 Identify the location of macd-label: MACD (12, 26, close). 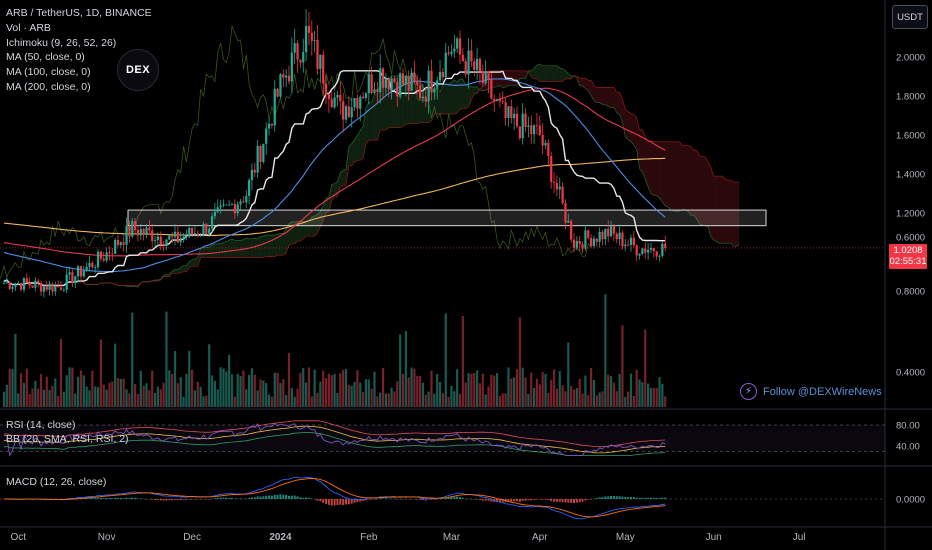
(56, 482).